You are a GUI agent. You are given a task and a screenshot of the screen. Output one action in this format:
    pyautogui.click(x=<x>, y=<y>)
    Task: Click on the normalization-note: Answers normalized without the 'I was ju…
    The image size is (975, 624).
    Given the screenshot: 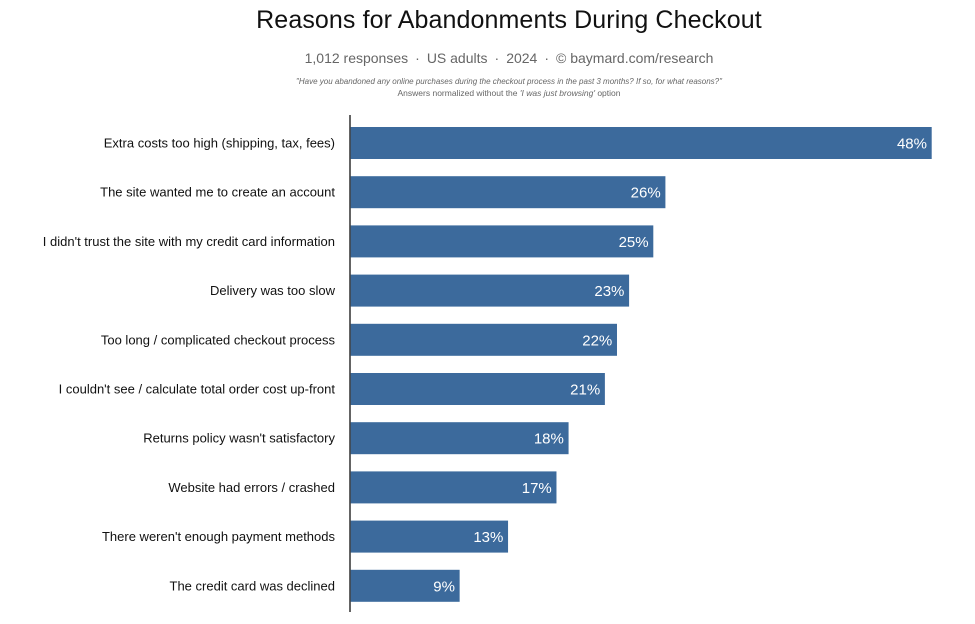 What is the action you would take?
    pyautogui.click(x=487, y=93)
    